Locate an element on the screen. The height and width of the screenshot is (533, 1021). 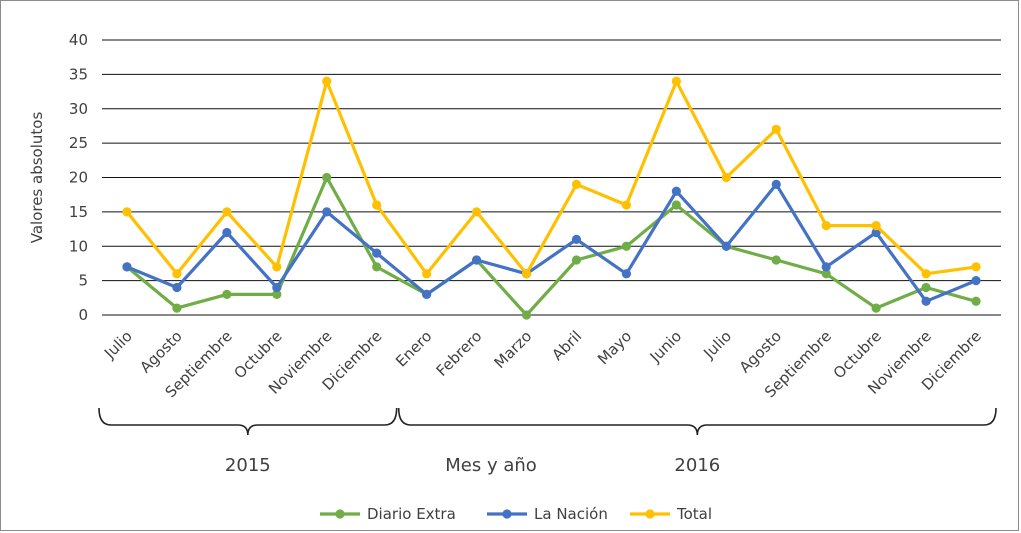
y-tick-label: 5 is located at coordinates (83, 281).